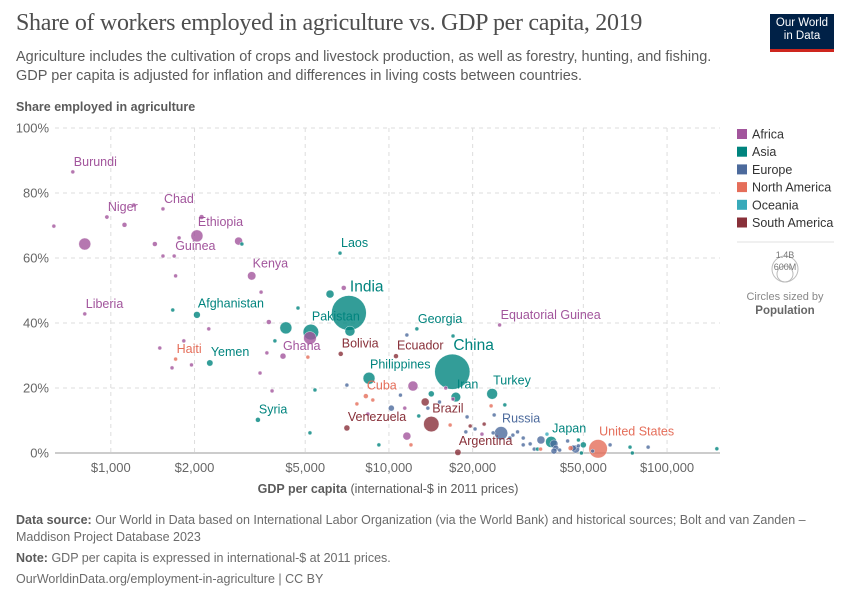  What do you see at coordinates (72, 172) in the screenshot?
I see `point-burundi` at bounding box center [72, 172].